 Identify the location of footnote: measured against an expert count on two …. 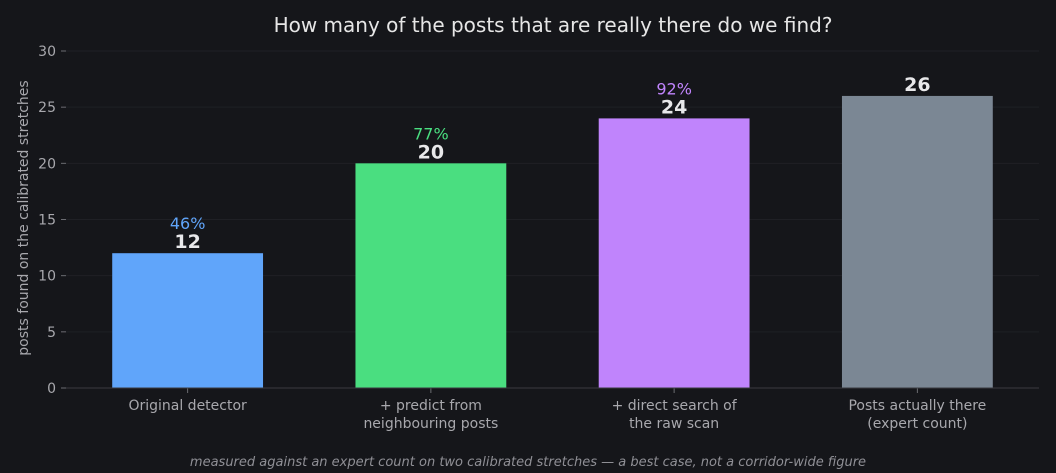
(528, 462).